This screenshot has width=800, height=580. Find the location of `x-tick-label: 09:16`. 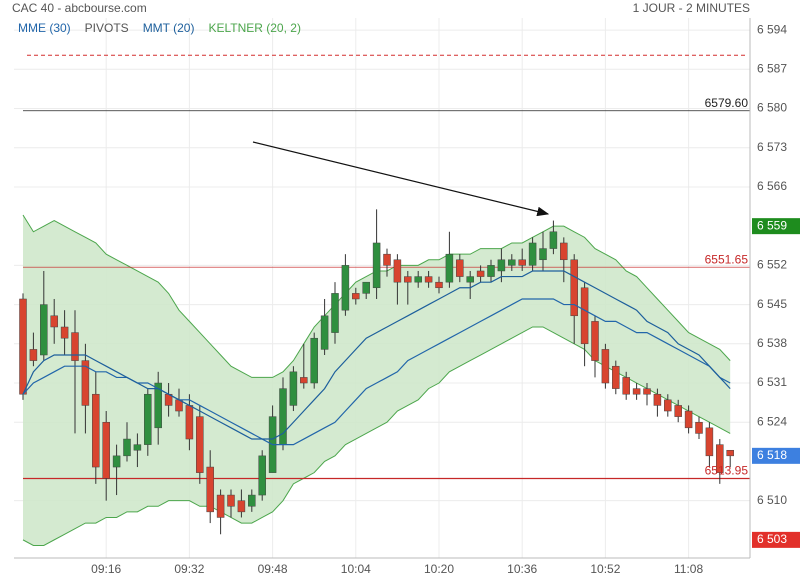

x-tick-label: 09:16 is located at coordinates (106, 569).